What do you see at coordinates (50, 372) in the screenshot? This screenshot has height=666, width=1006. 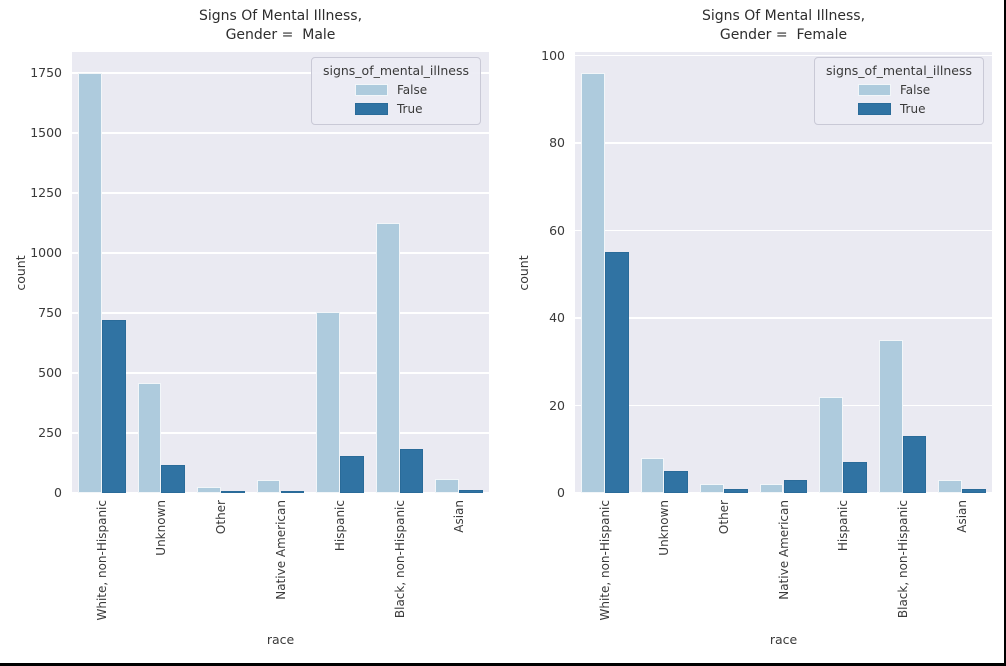 I see `y-tick-label: 500` at bounding box center [50, 372].